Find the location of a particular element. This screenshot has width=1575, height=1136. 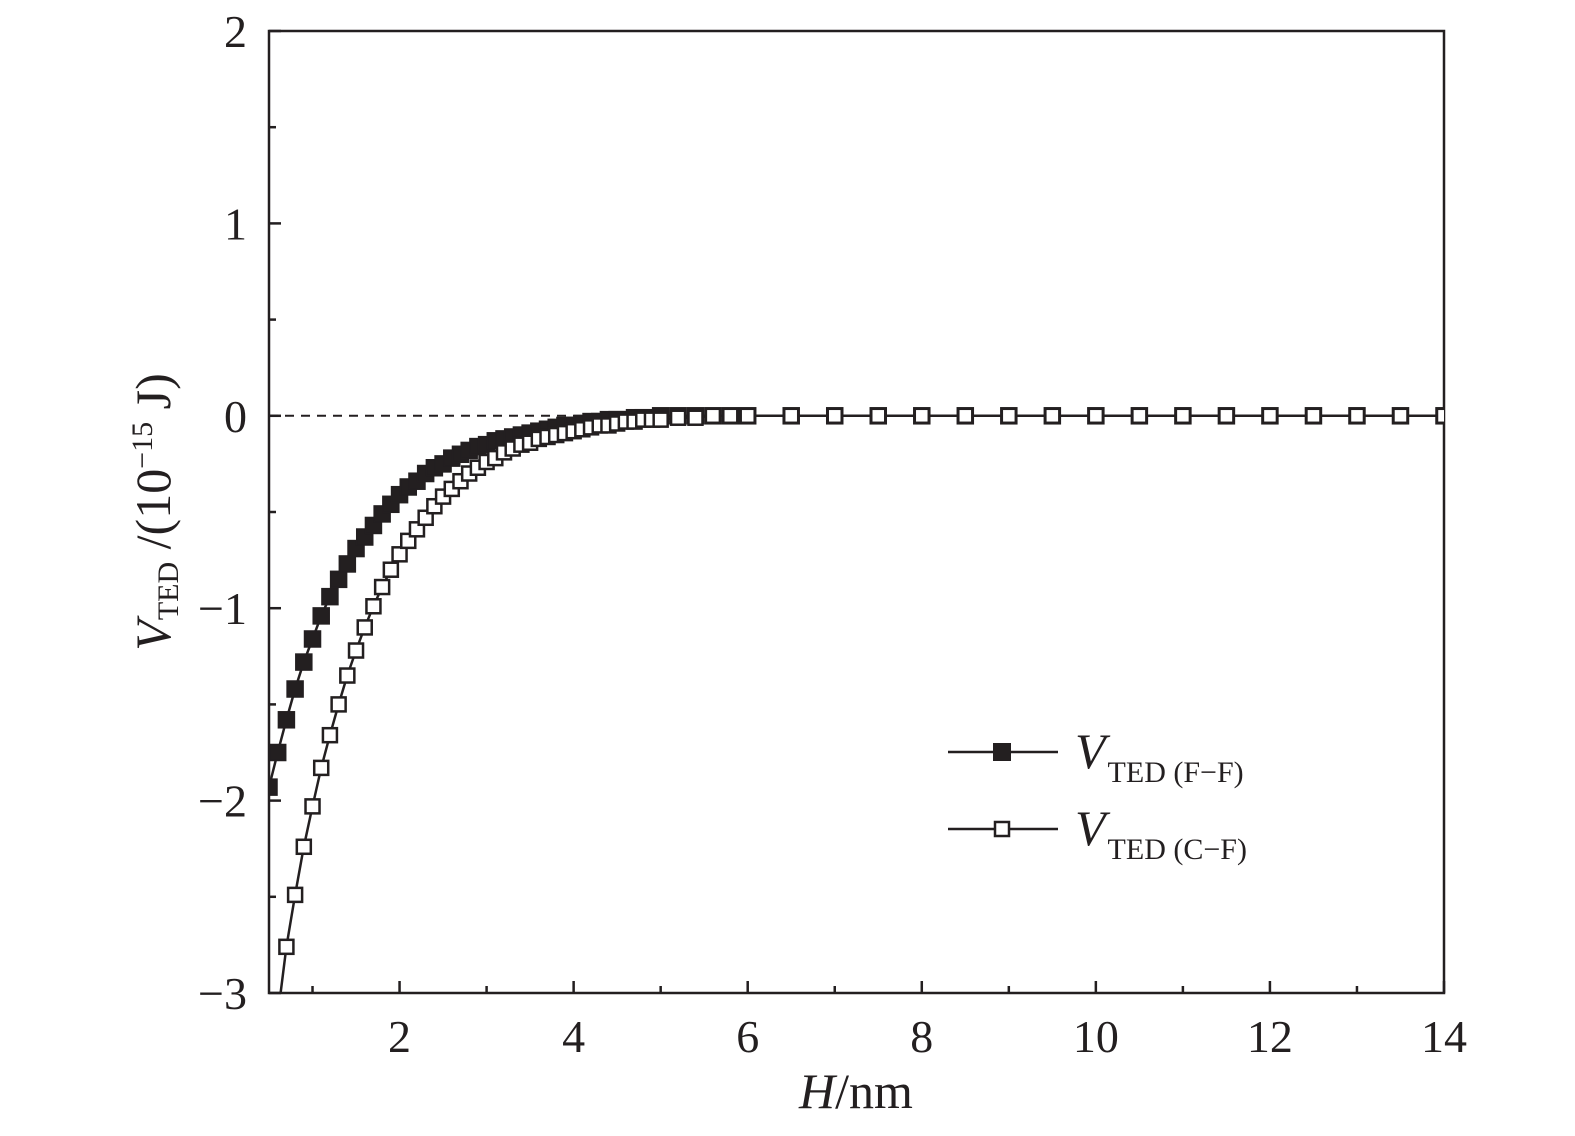

x-tick-label: 14 is located at coordinates (1444, 1036).